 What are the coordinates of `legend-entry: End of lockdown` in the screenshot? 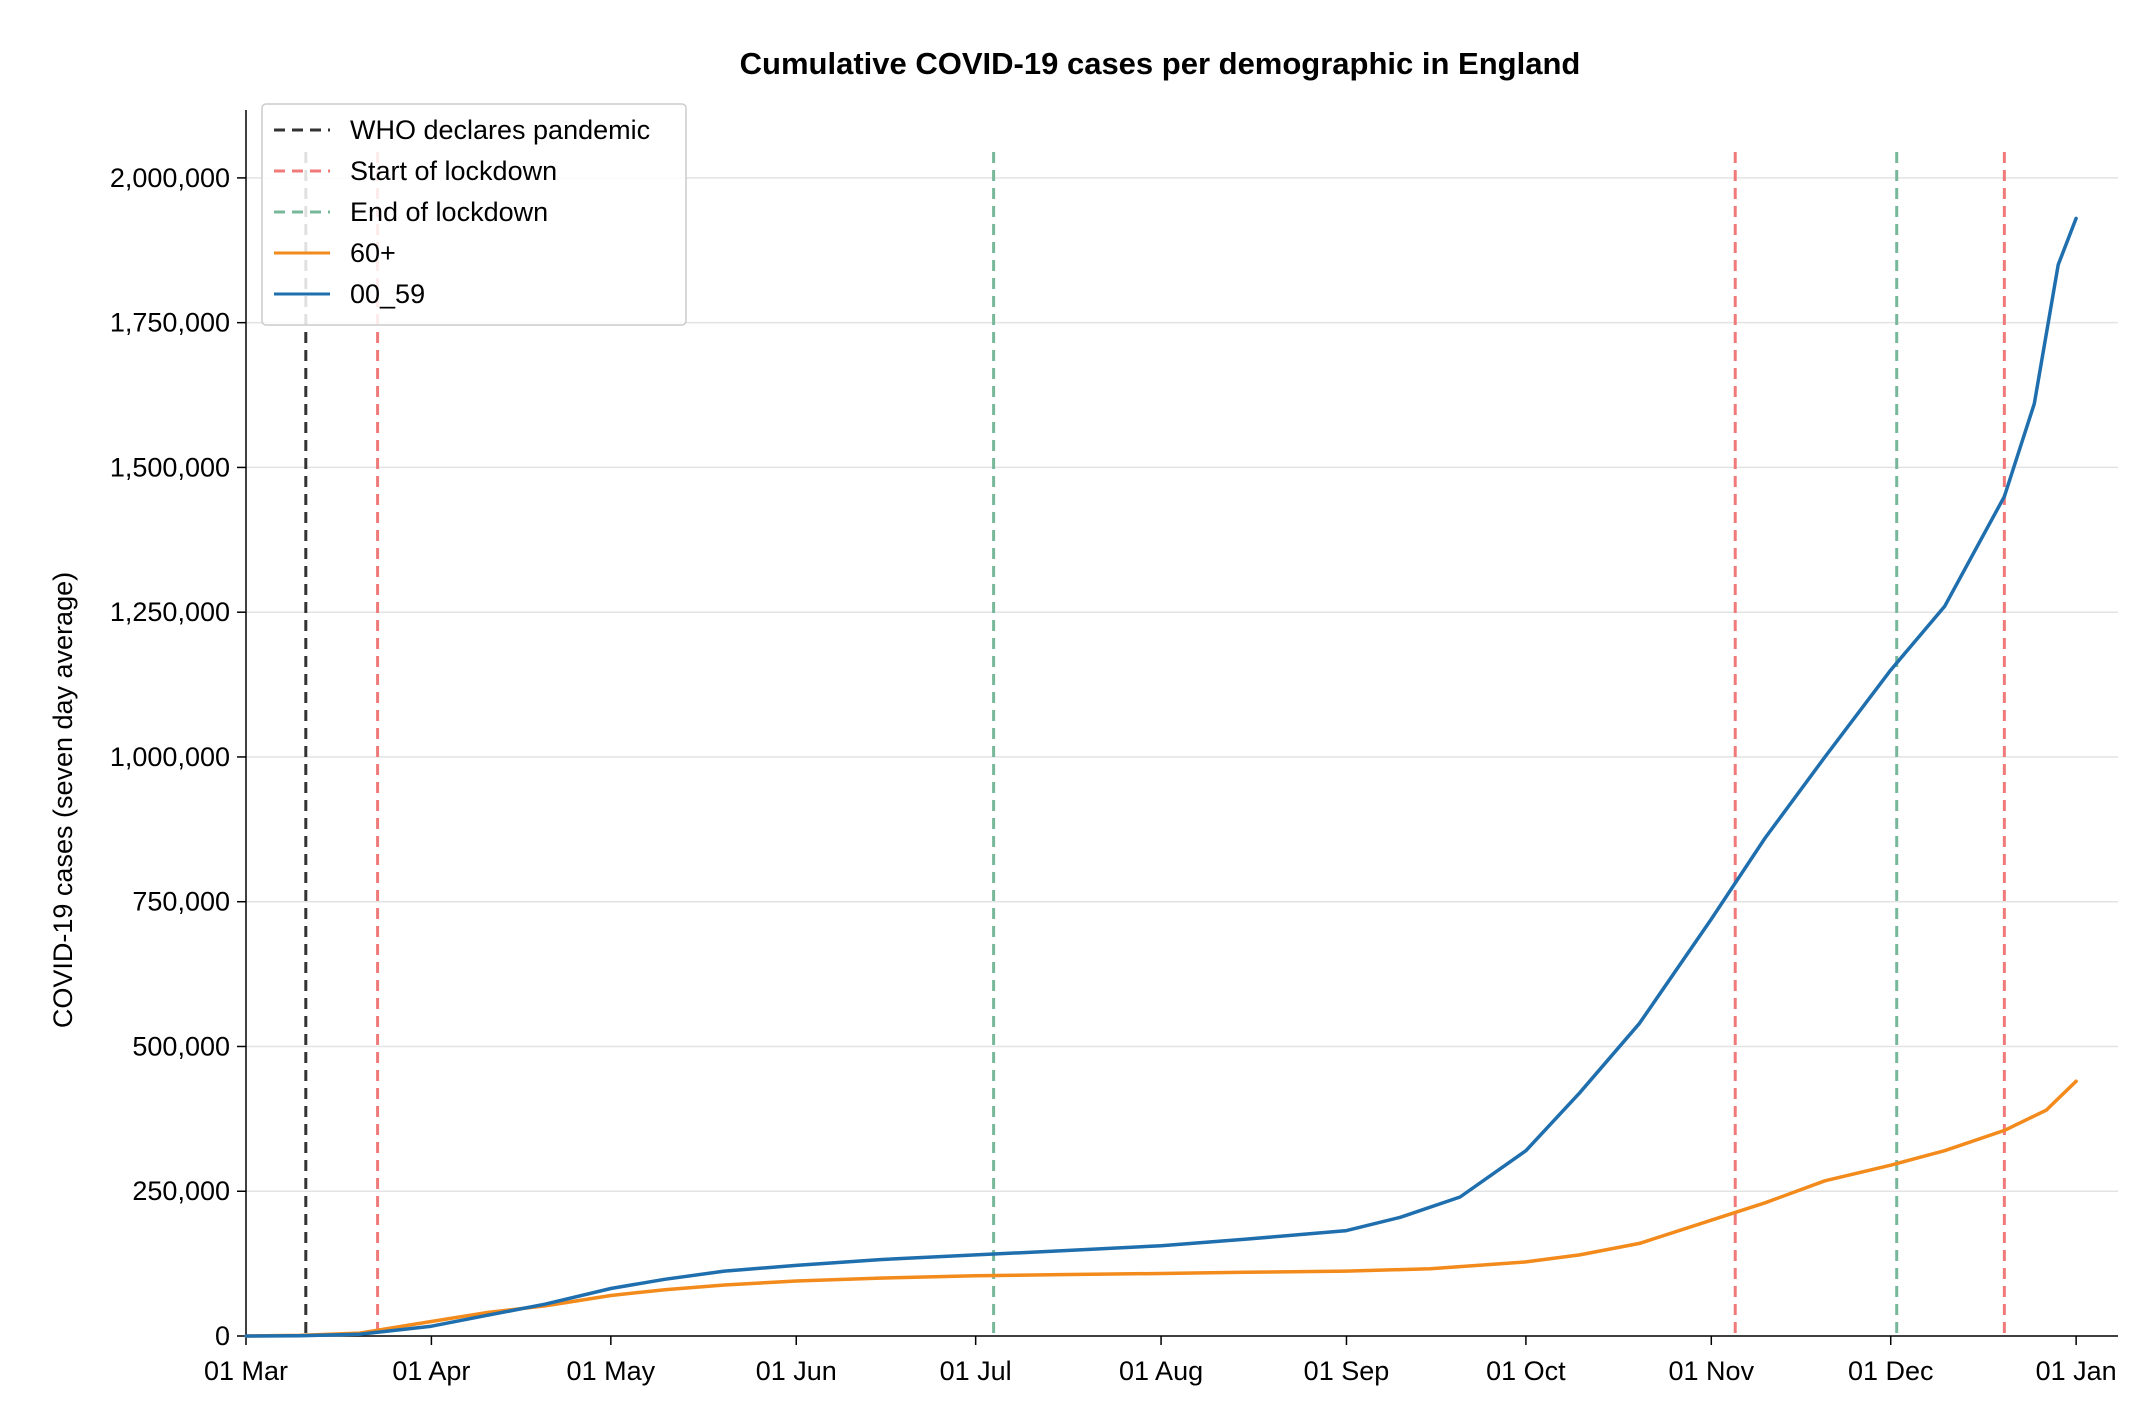 It's located at (449, 212).